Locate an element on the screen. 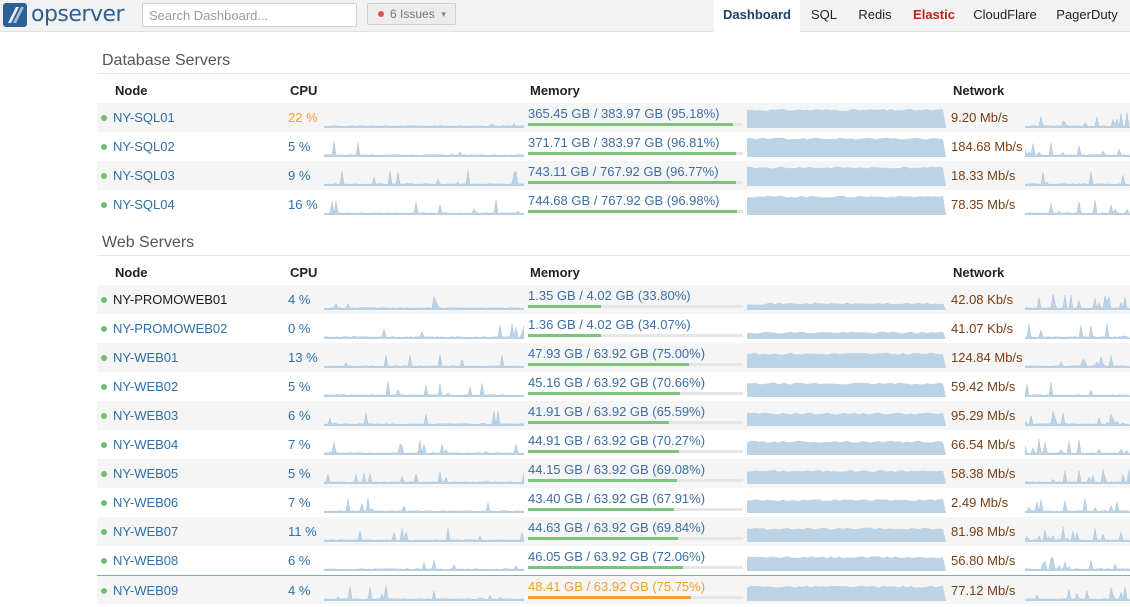 Image resolution: width=1130 pixels, height=607 pixels. memory-value: 41.91 GB / 63.92 GB (65.59%) is located at coordinates (617, 411).